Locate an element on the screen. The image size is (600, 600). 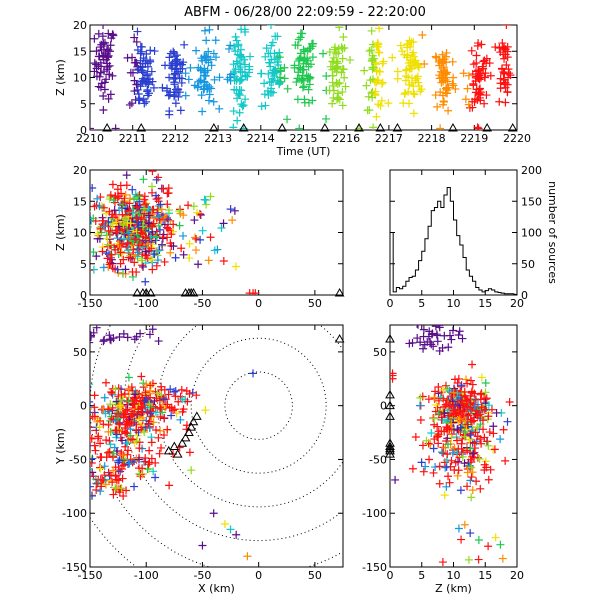
x-tick-label: 50 is located at coordinates (315, 575).